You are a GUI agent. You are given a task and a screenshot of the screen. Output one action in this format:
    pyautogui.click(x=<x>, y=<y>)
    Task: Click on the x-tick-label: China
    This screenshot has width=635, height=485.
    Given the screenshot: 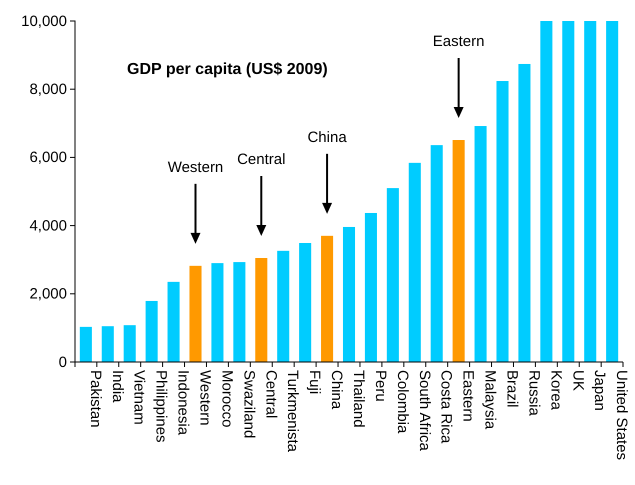 What is the action you would take?
    pyautogui.click(x=337, y=390)
    